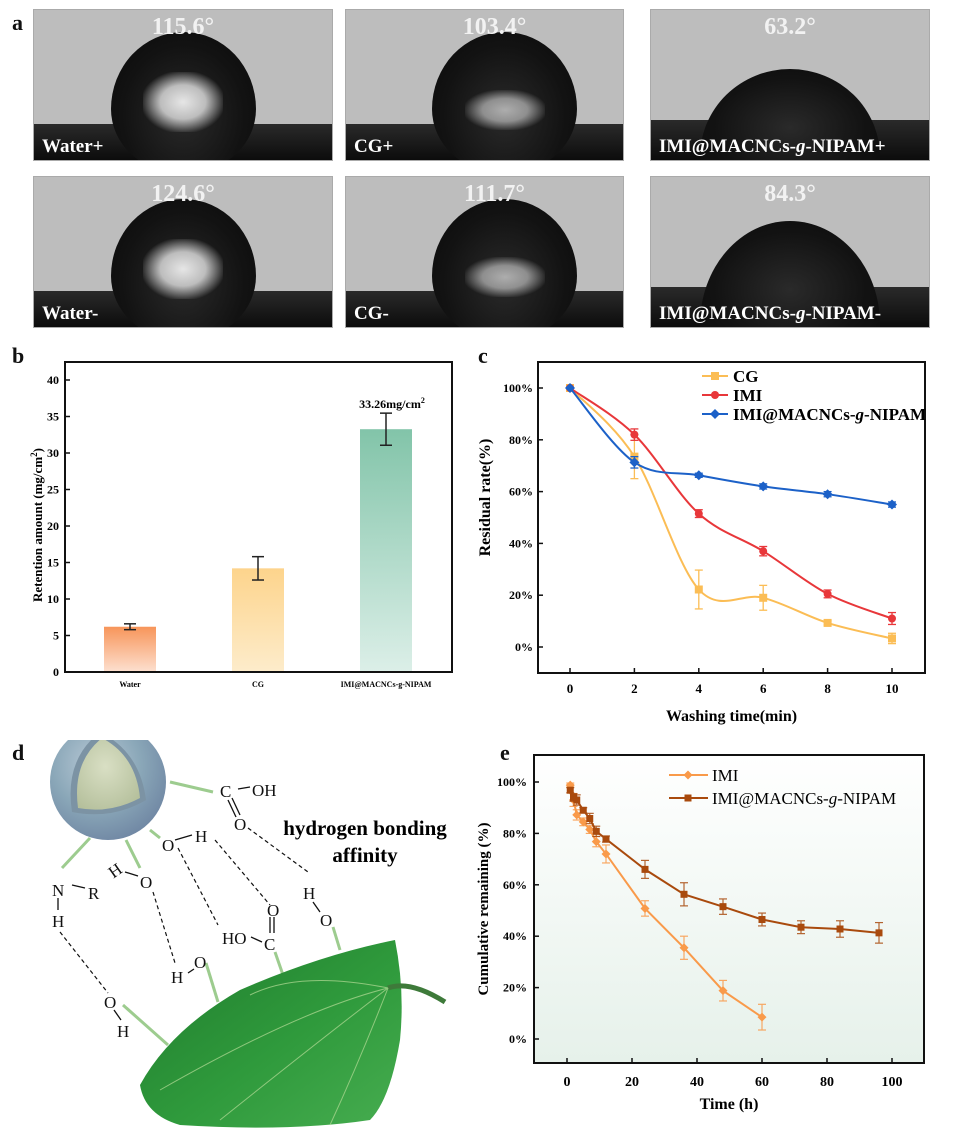  What do you see at coordinates (494, 194) in the screenshot?
I see `contact-angle-value: 111.7°` at bounding box center [494, 194].